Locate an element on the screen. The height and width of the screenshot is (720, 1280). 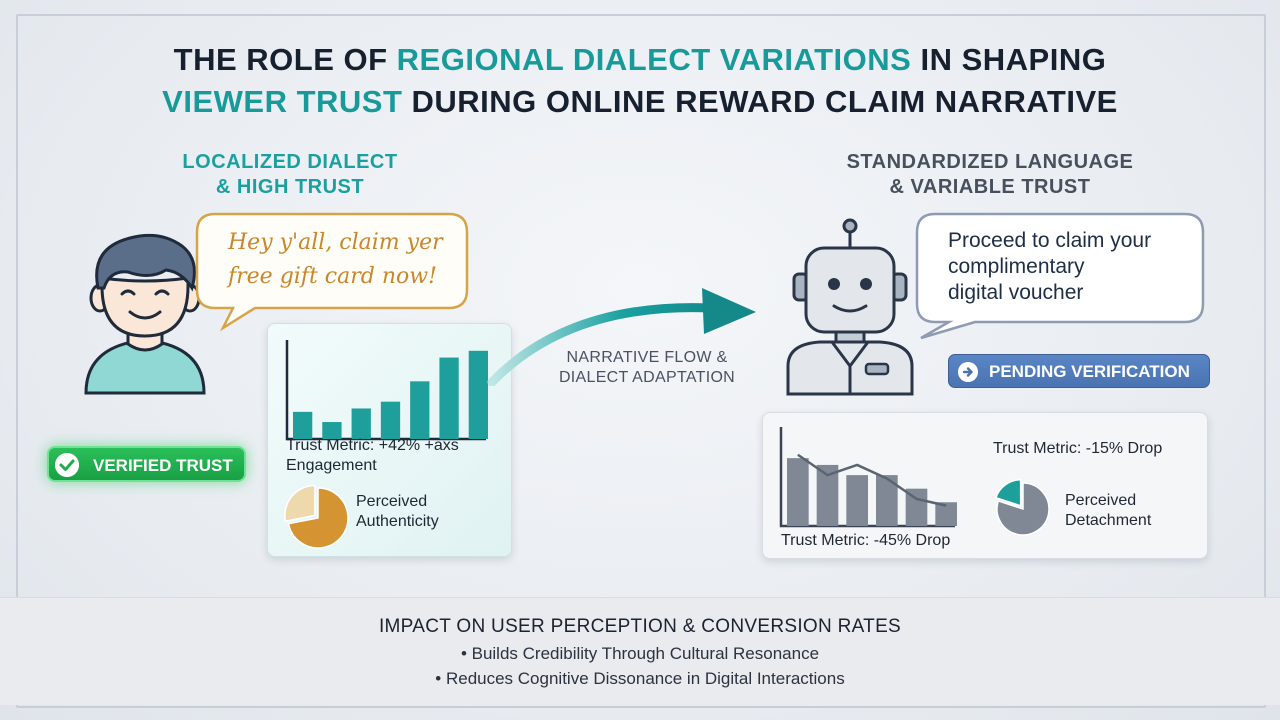
left-bar-chart is located at coordinates (386, 390).